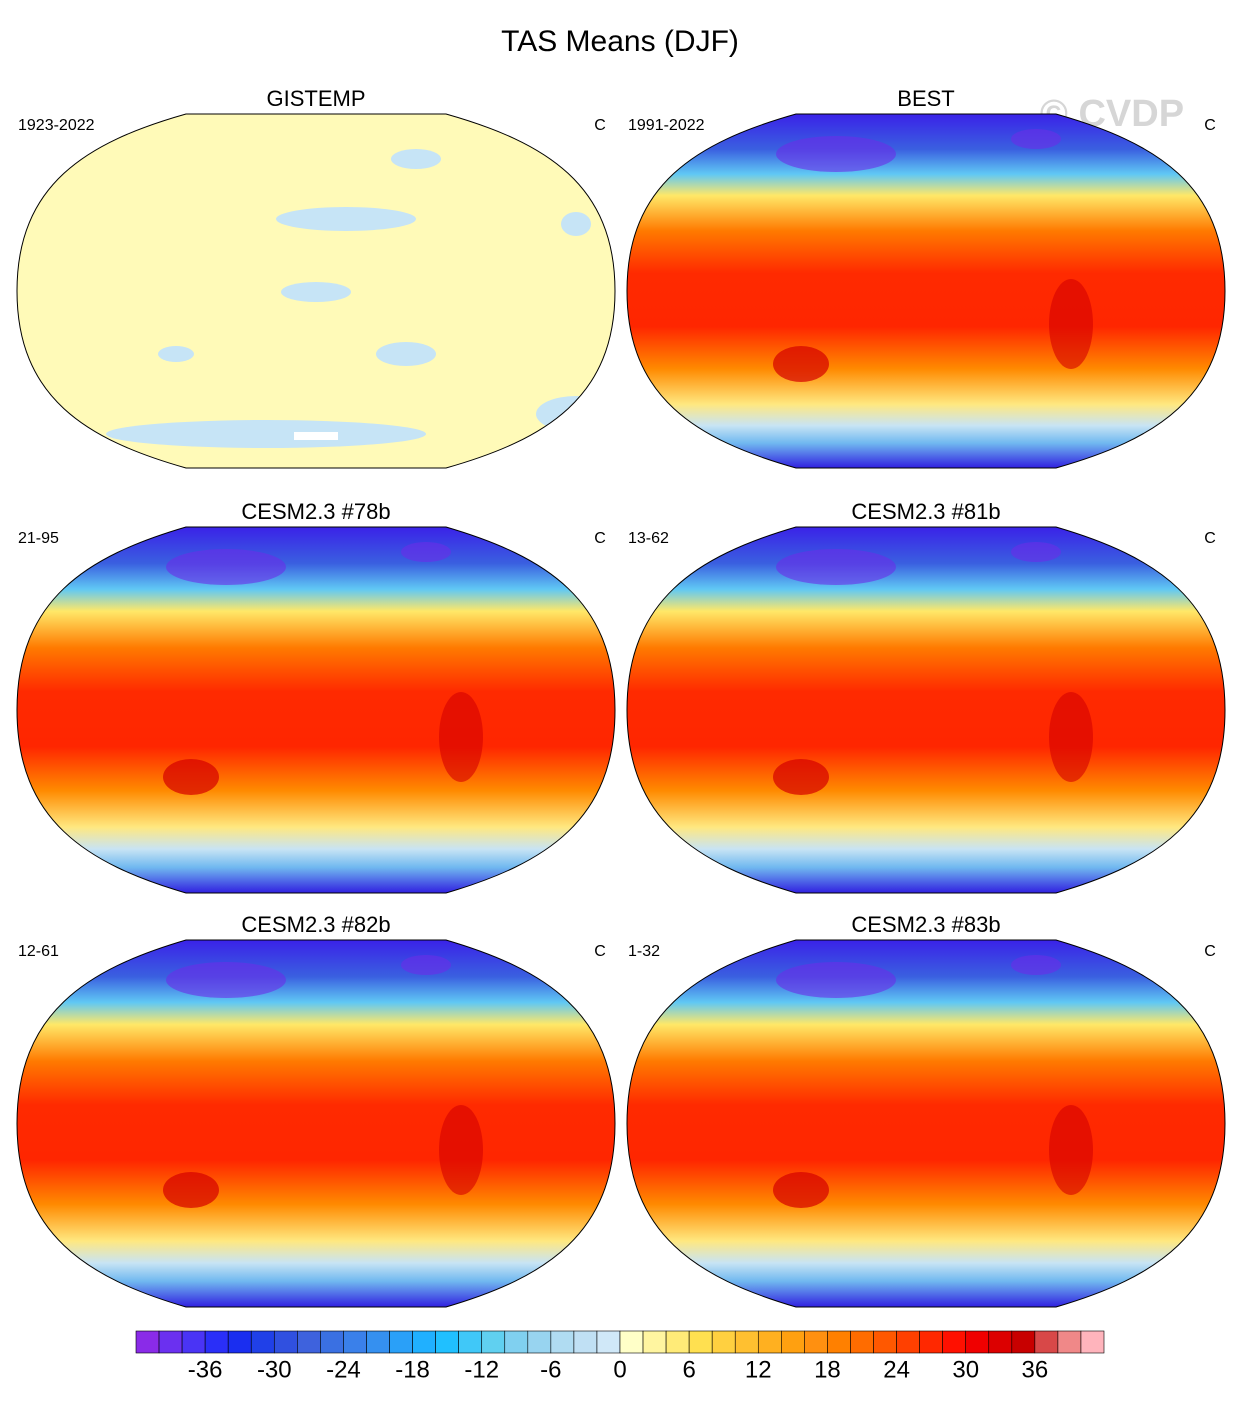 The image size is (1240, 1416). What do you see at coordinates (315, 924) in the screenshot?
I see `panel-title: CESM2.3 #82b` at bounding box center [315, 924].